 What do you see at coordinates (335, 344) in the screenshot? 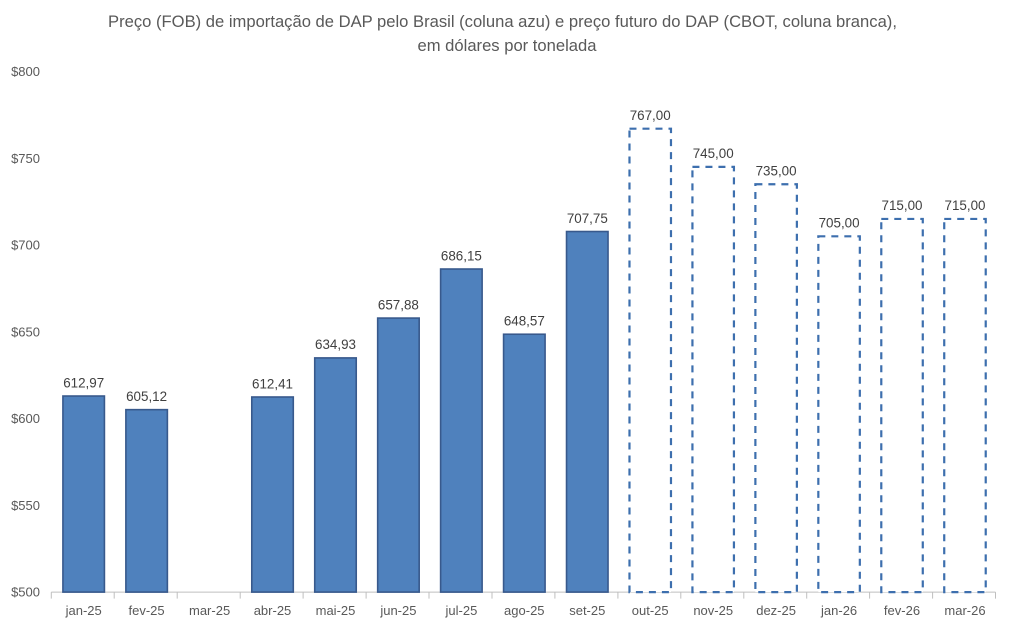
I see `svg-text: 634,93` at bounding box center [335, 344].